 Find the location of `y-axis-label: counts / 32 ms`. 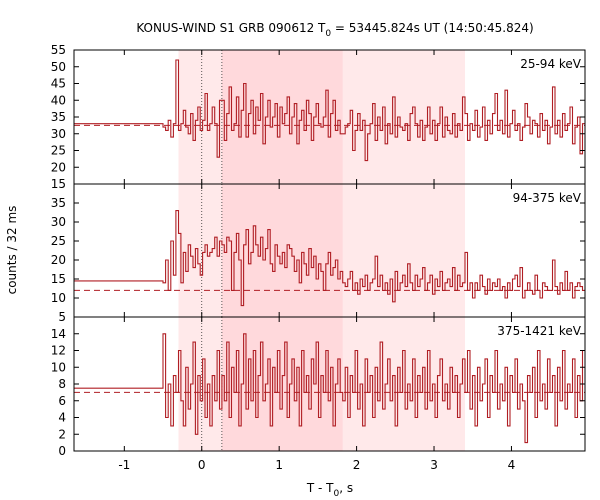

y-axis-label: counts / 32 ms is located at coordinates (12, 250).